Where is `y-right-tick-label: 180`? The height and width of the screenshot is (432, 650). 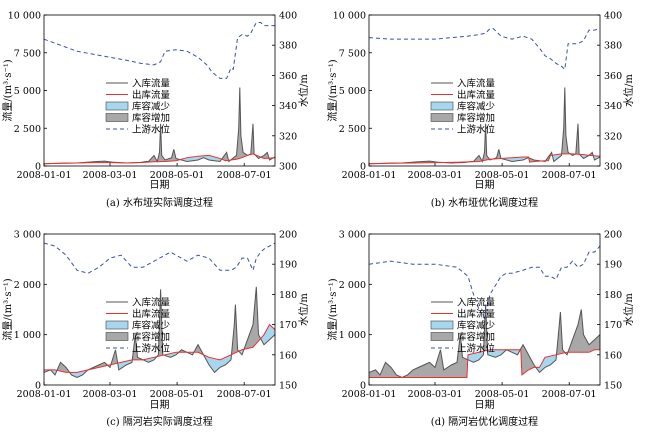
y-right-tick-label: 180 is located at coordinates (613, 295).